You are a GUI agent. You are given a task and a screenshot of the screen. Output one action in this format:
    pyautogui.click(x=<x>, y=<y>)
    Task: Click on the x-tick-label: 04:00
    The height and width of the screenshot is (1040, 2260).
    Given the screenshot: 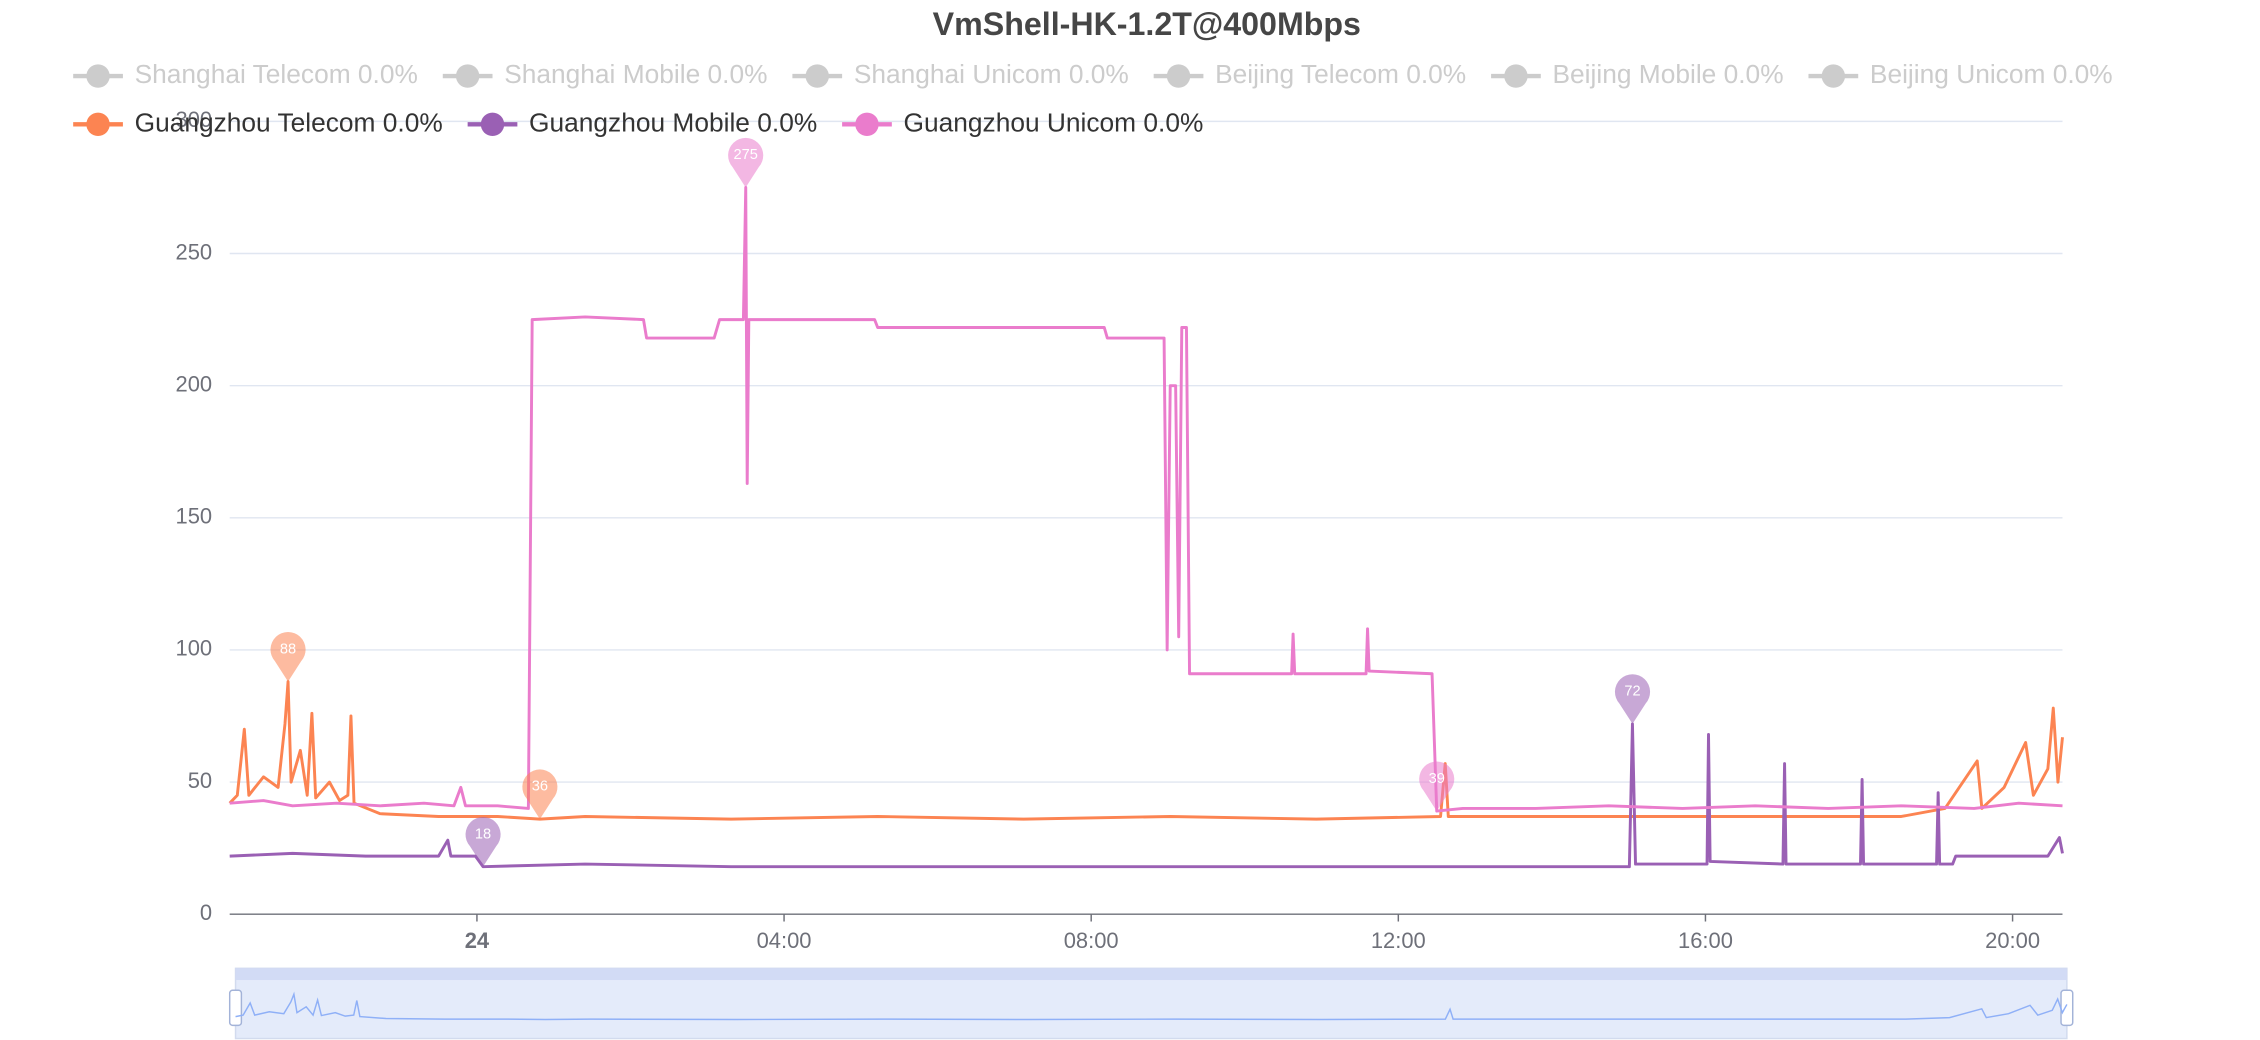 What is the action you would take?
    pyautogui.click(x=784, y=940)
    